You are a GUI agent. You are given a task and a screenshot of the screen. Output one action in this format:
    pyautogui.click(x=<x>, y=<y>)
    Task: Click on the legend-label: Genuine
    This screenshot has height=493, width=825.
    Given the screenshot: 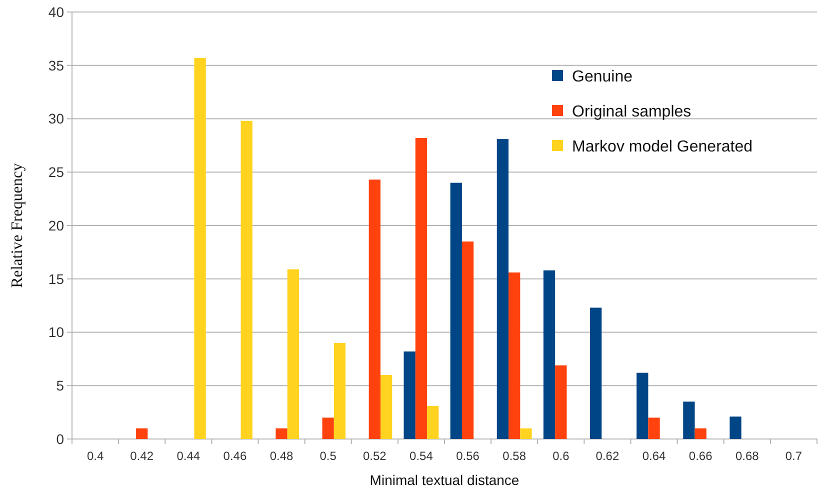 What is the action you would take?
    pyautogui.click(x=602, y=77)
    